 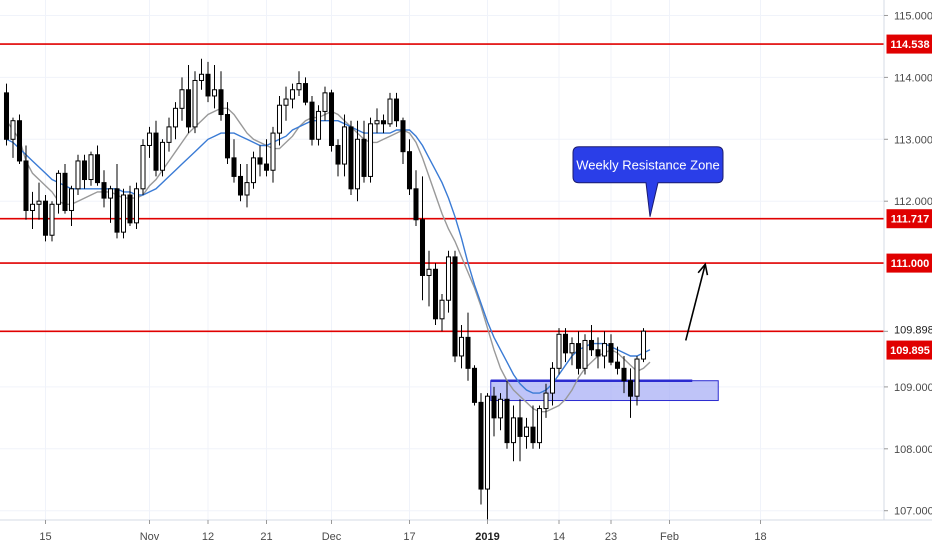 What do you see at coordinates (611, 537) in the screenshot?
I see `x-tick-label: 23` at bounding box center [611, 537].